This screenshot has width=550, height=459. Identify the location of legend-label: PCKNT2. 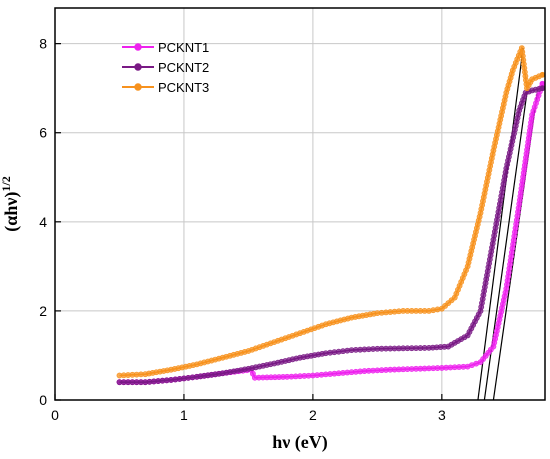
(183, 67).